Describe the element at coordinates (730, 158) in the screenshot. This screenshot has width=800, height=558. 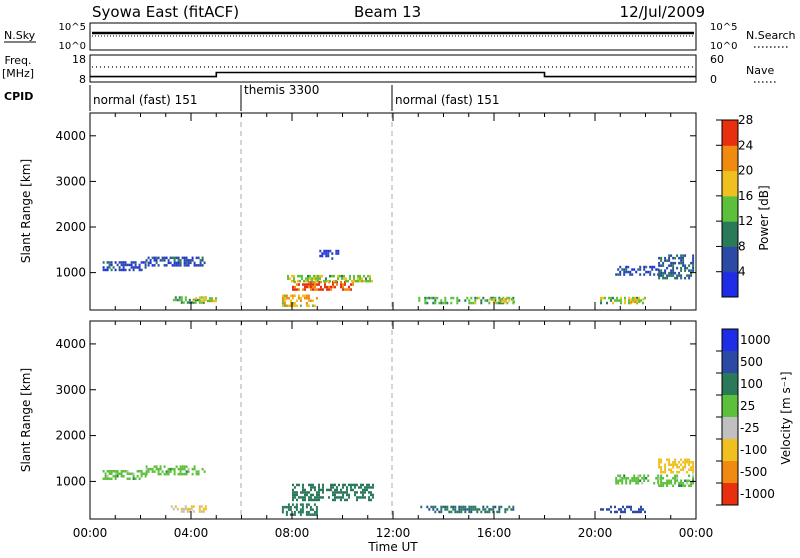
I see `power-colorbar-swatch` at that location.